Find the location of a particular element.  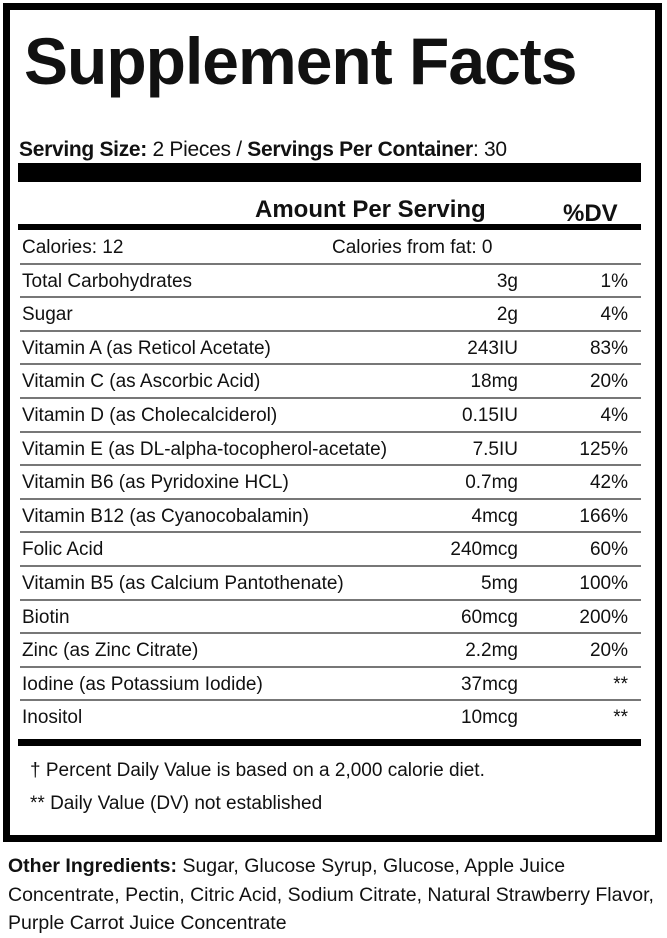

servings-per-container-label: Servings Per Container is located at coordinates (360, 149).